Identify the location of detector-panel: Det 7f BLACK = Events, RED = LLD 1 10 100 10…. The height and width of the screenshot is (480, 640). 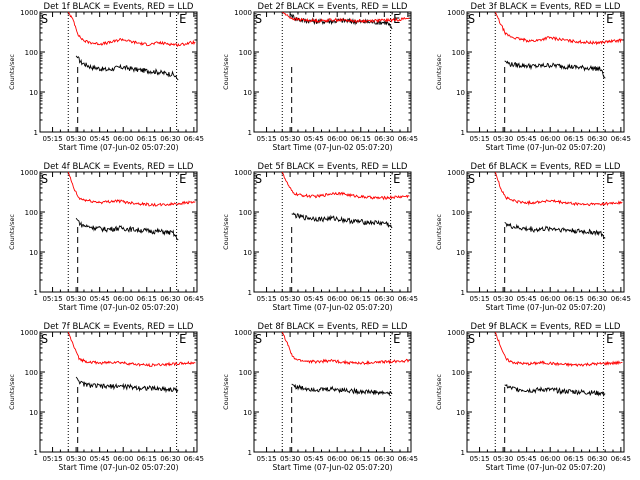
(106, 397).